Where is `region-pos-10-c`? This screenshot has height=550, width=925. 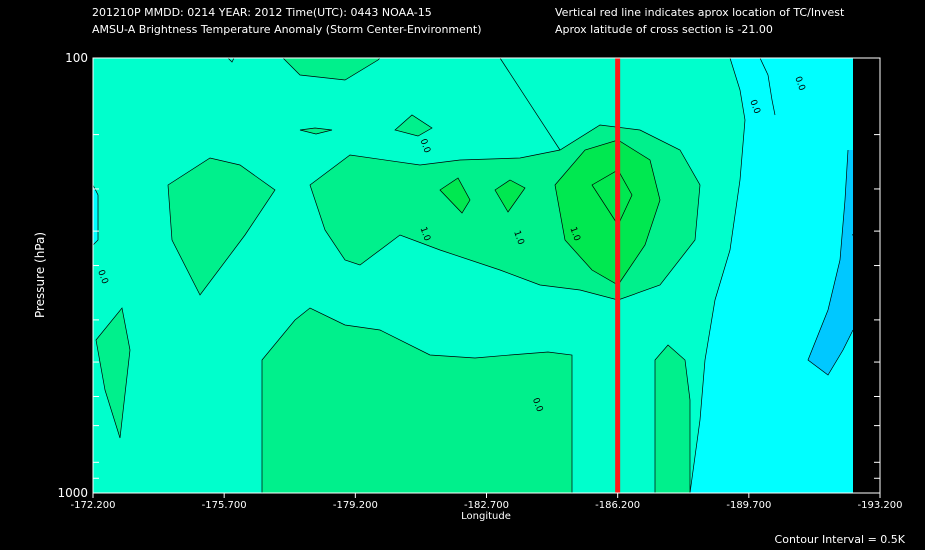
region-pos-10-c is located at coordinates (510, 196).